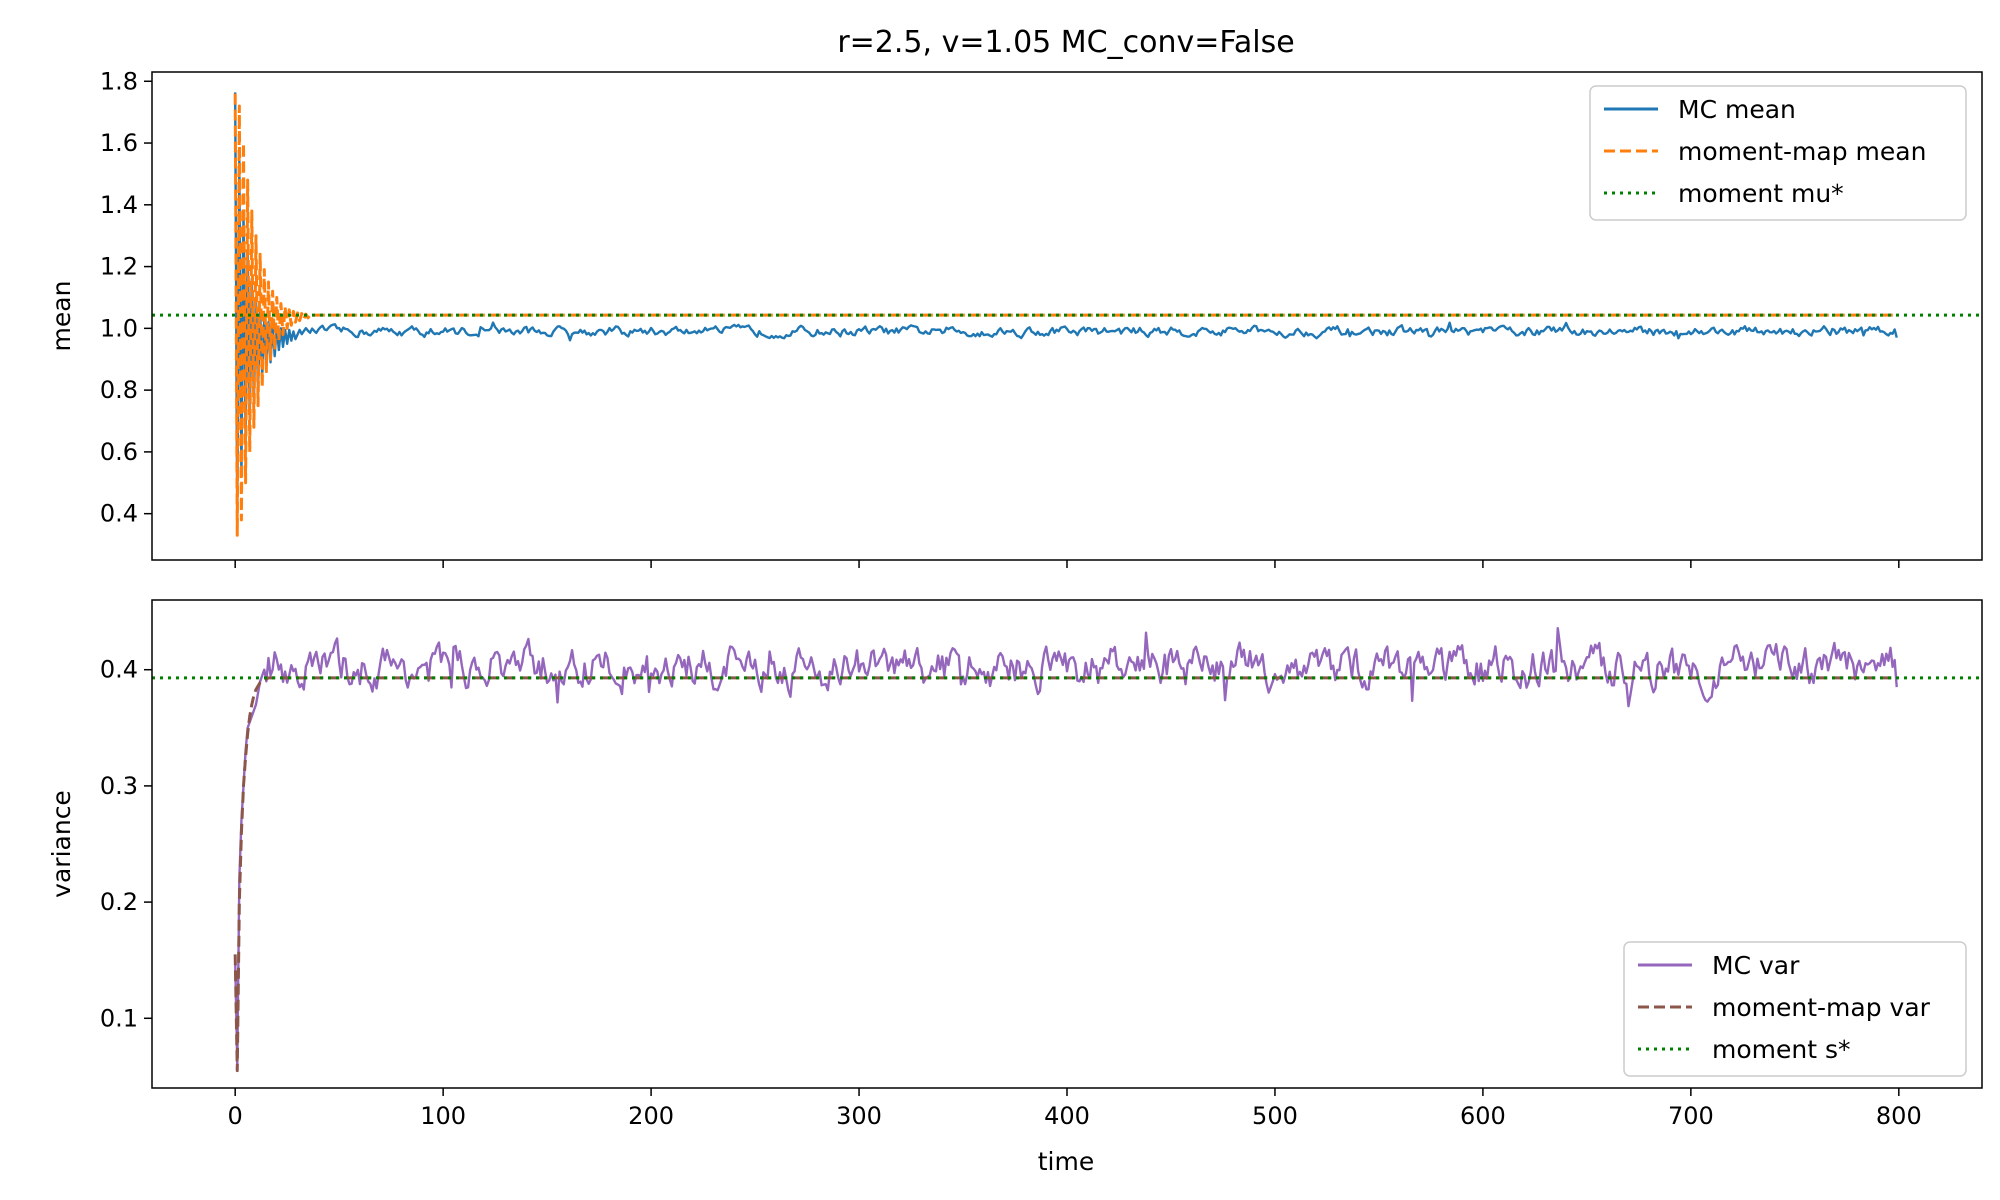 The image size is (2000, 1200). Describe the element at coordinates (1761, 193) in the screenshot. I see `legend-moment-mu-label: moment mu*` at that location.